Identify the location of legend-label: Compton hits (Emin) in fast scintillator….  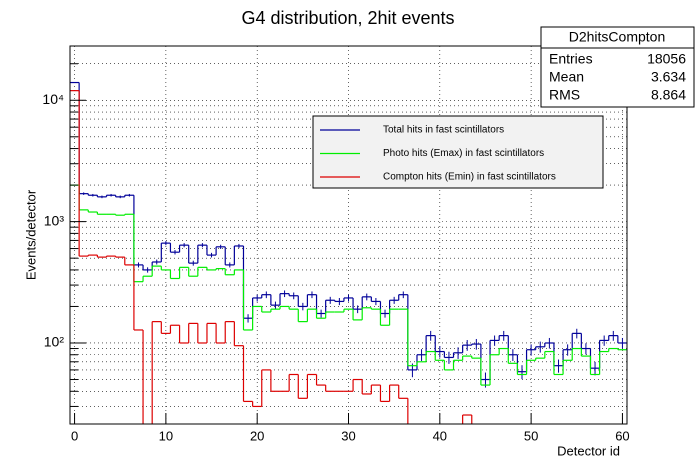
(469, 177).